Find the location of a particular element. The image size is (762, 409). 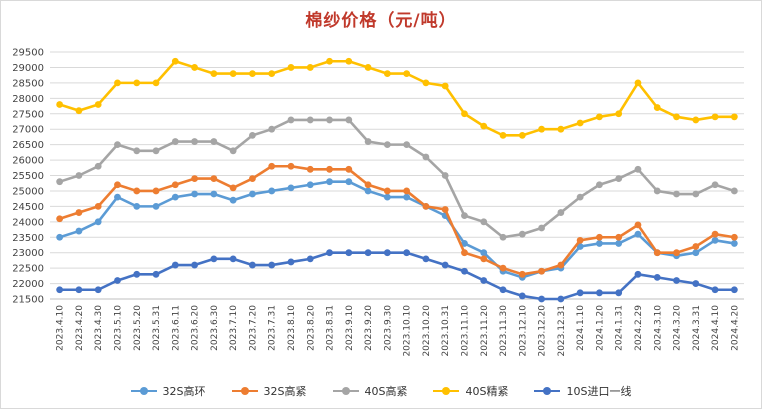

x-tick-label: 2023.5.10 is located at coordinates (118, 328).